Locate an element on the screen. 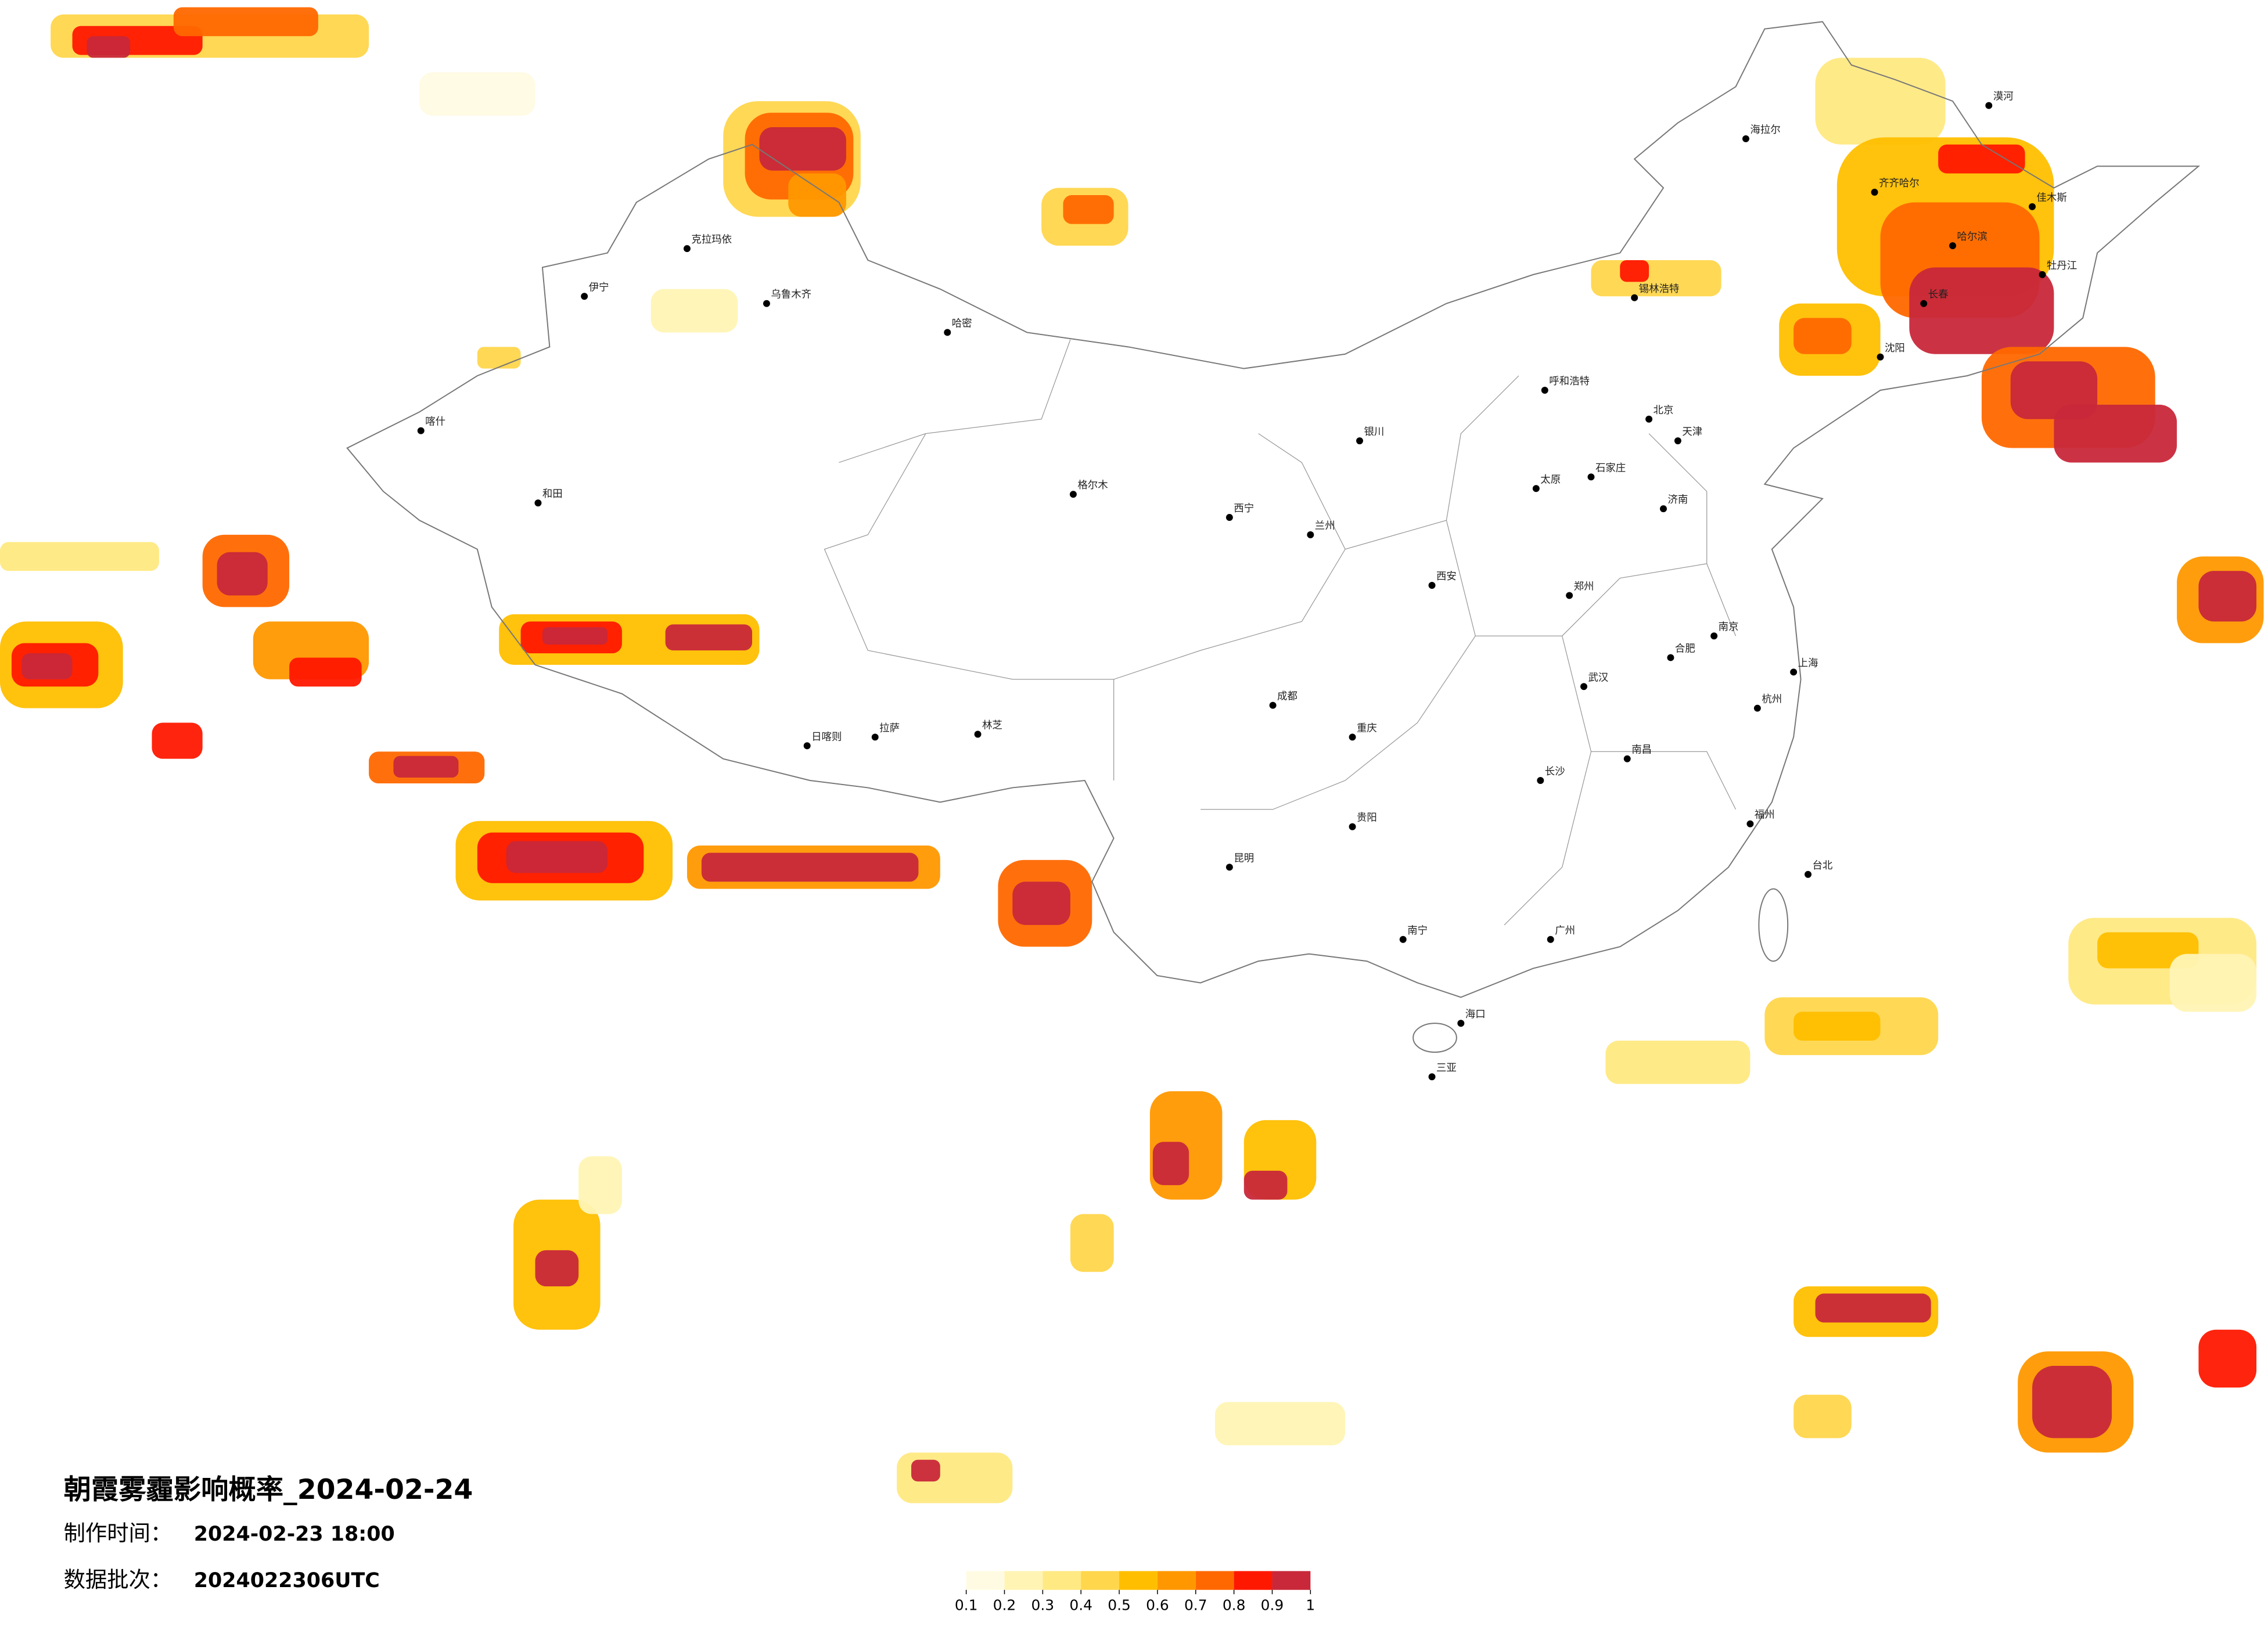 Image resolution: width=2268 pixels, height=1626 pixels. city-label: 长春 is located at coordinates (1938, 295).